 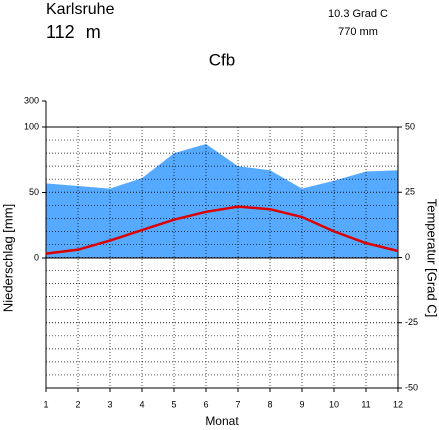 What do you see at coordinates (237, 404) in the screenshot?
I see `x-tick-label: 7` at bounding box center [237, 404].